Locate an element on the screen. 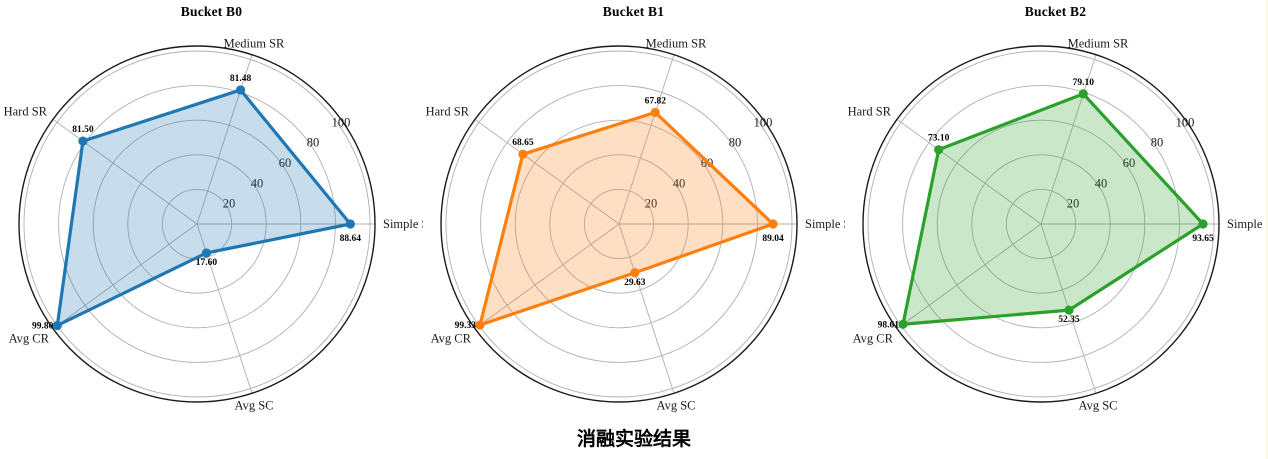 The height and width of the screenshot is (459, 1268). series-fill-bucket-b1 is located at coordinates (626, 219).